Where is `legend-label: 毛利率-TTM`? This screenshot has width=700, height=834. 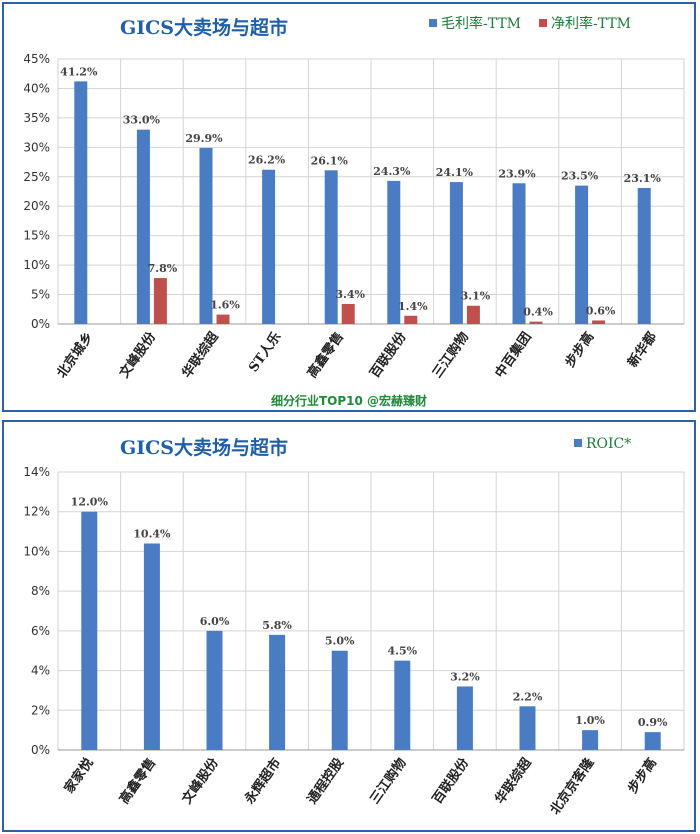 legend-label: 毛利率-TTM is located at coordinates (481, 23).